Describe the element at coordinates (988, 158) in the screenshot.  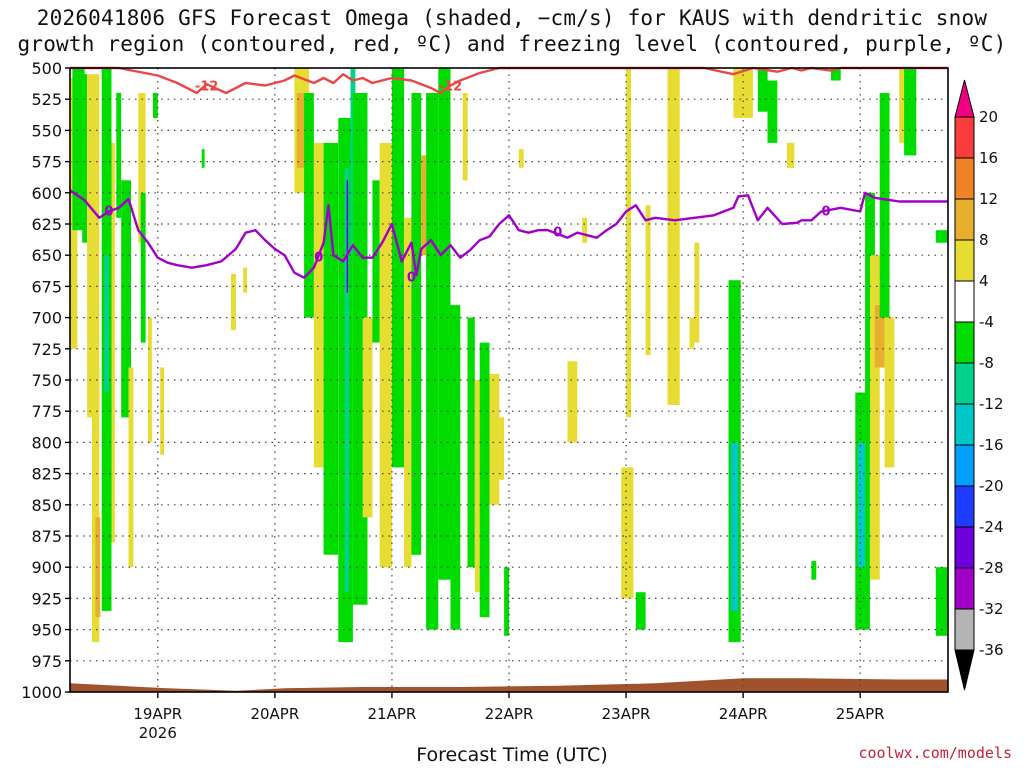
I see `colorbar-label: 16` at that location.